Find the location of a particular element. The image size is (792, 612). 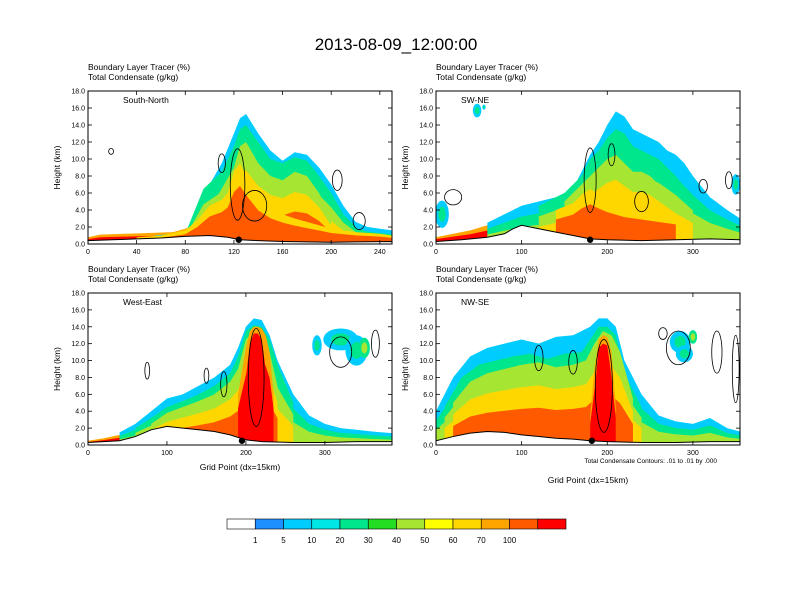

y-axis-label: Height (km) is located at coordinates (405, 167).